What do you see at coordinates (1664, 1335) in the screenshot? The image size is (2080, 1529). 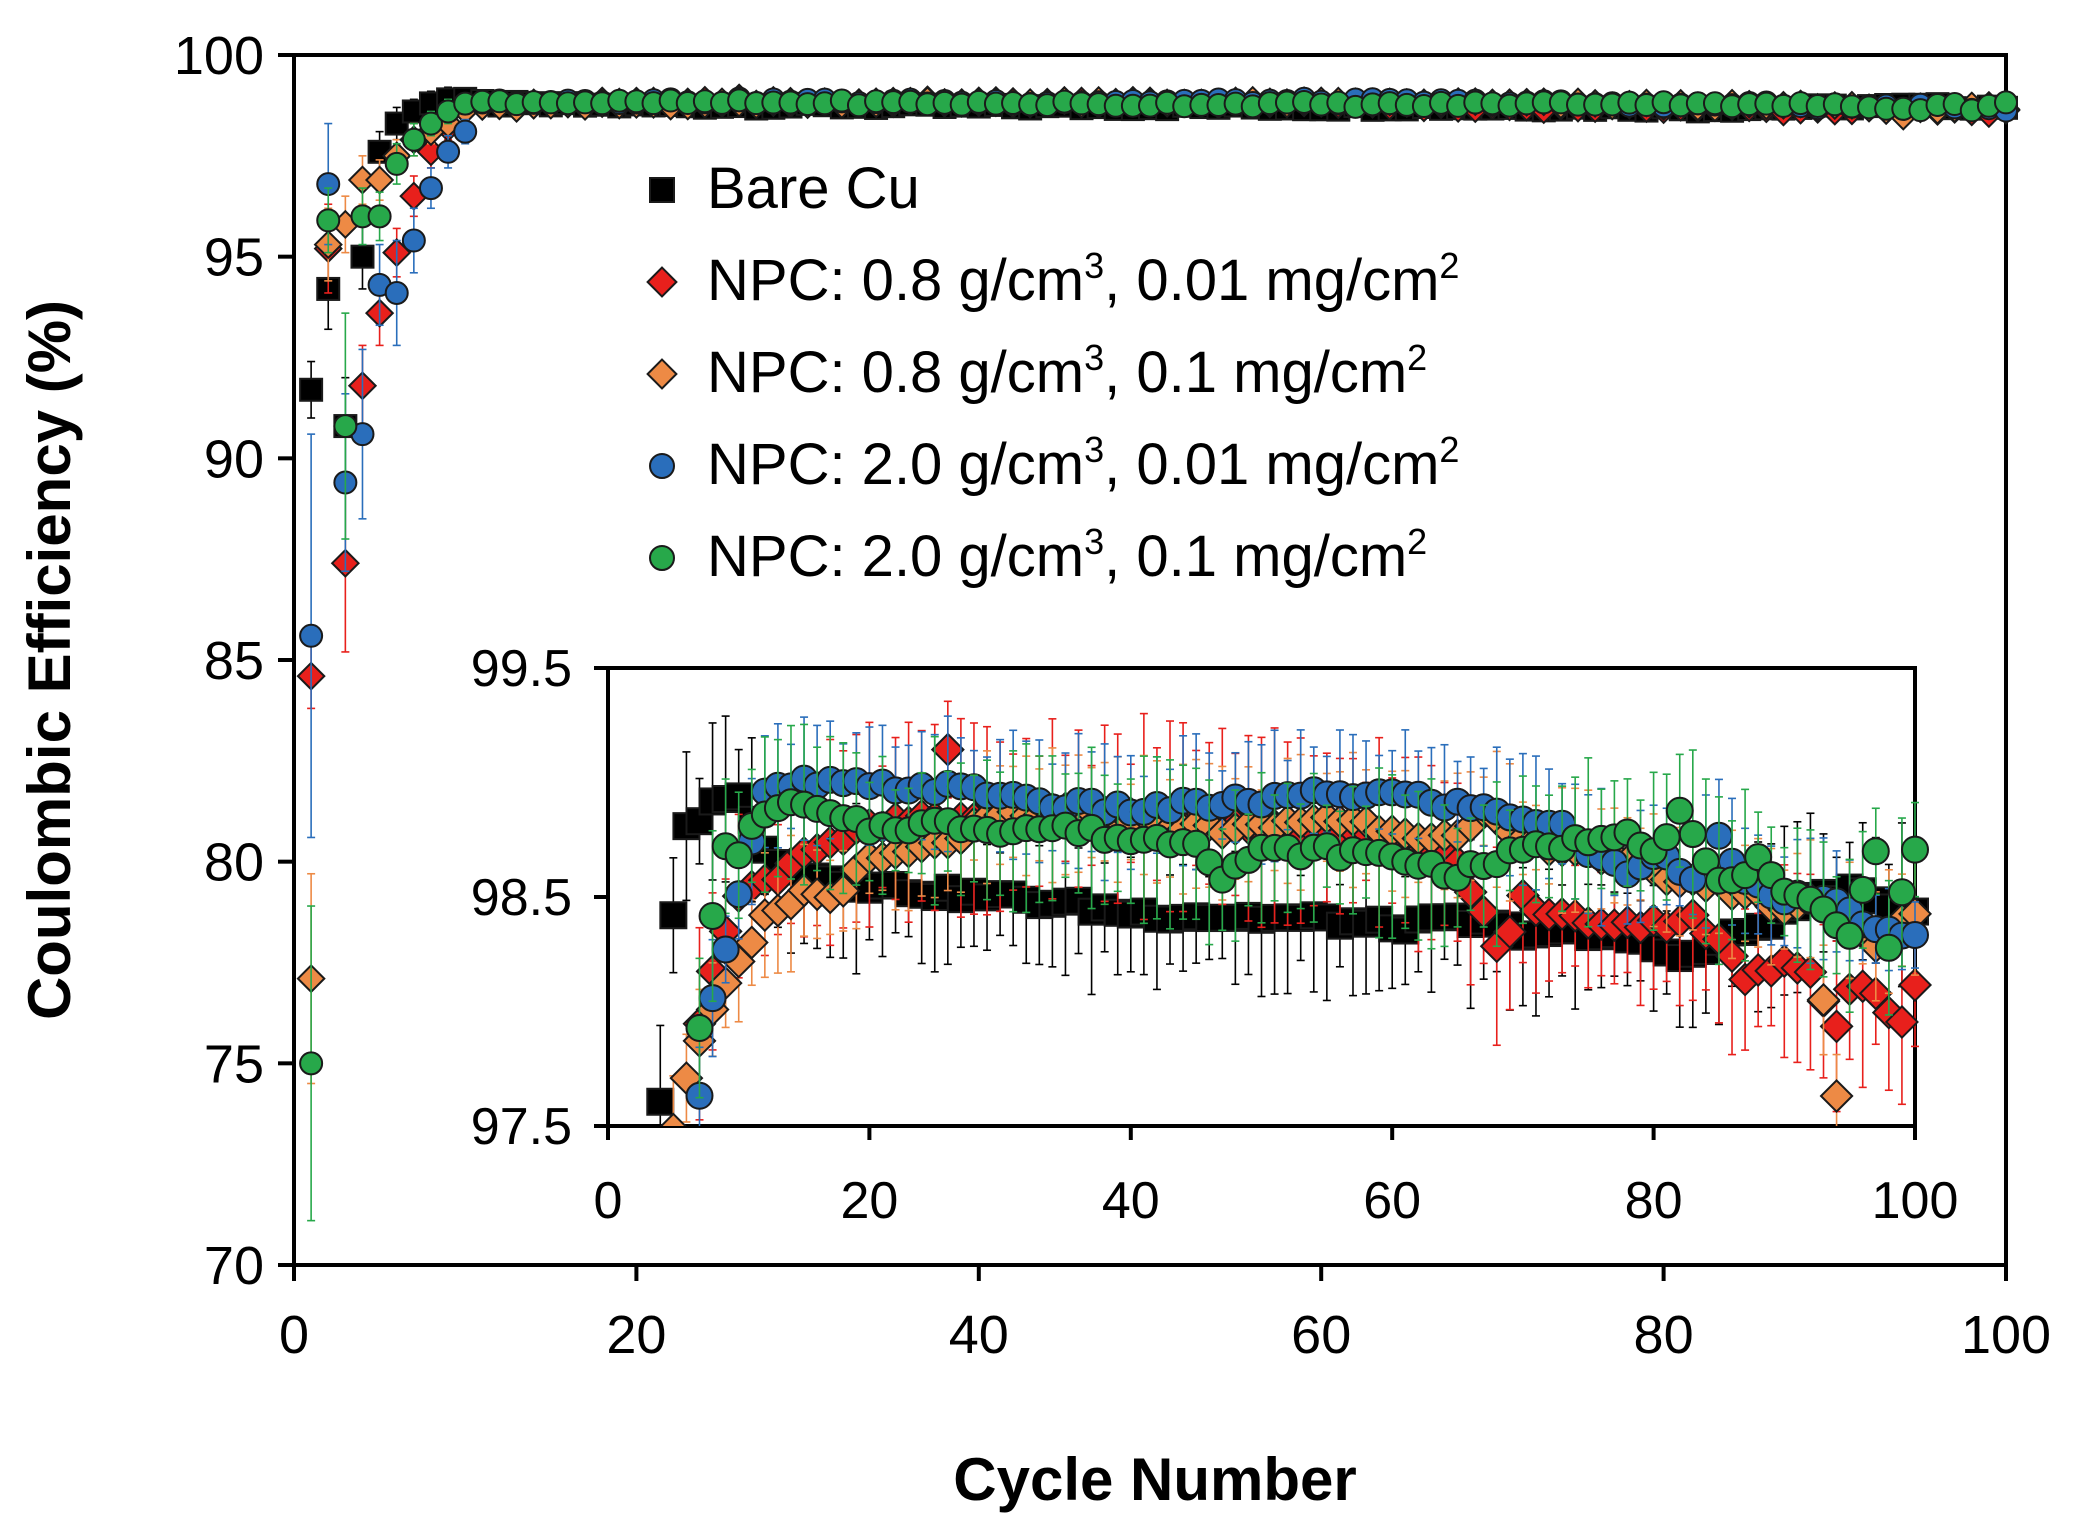 I see `x-tick-label: 80` at bounding box center [1664, 1335].